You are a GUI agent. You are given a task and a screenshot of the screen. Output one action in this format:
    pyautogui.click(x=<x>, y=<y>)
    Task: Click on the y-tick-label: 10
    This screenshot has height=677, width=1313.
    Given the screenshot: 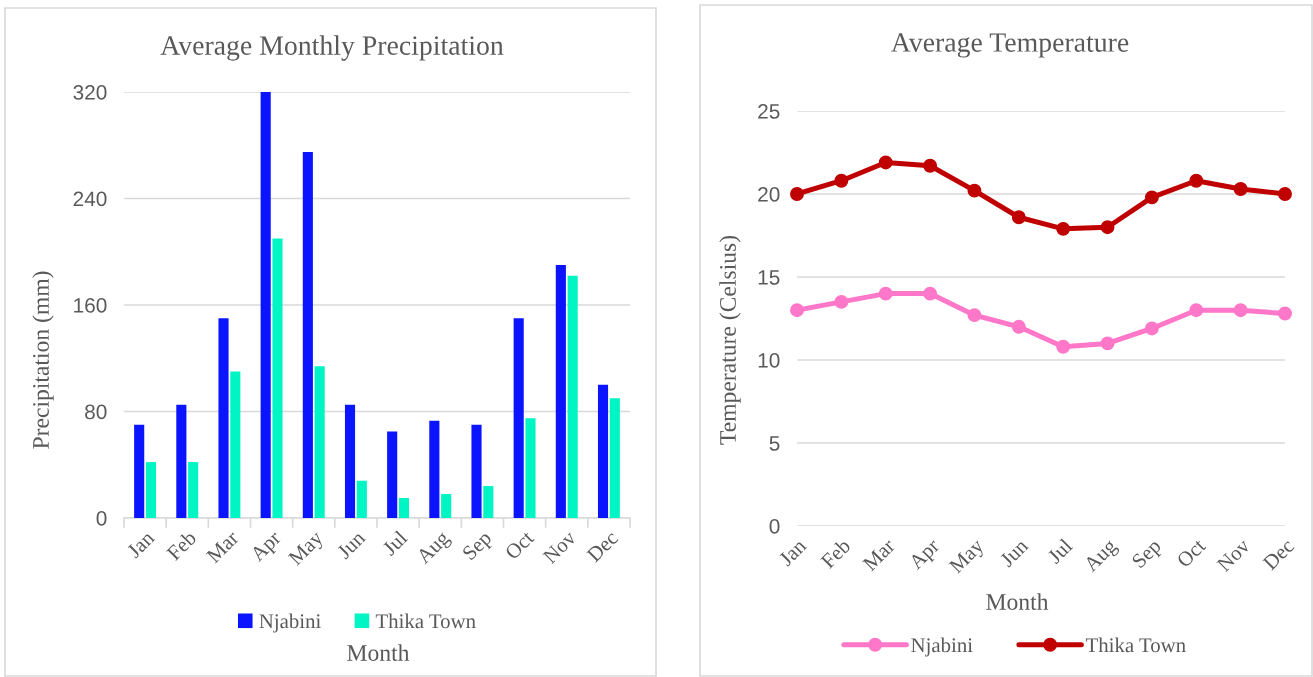 What is the action you would take?
    pyautogui.click(x=769, y=360)
    